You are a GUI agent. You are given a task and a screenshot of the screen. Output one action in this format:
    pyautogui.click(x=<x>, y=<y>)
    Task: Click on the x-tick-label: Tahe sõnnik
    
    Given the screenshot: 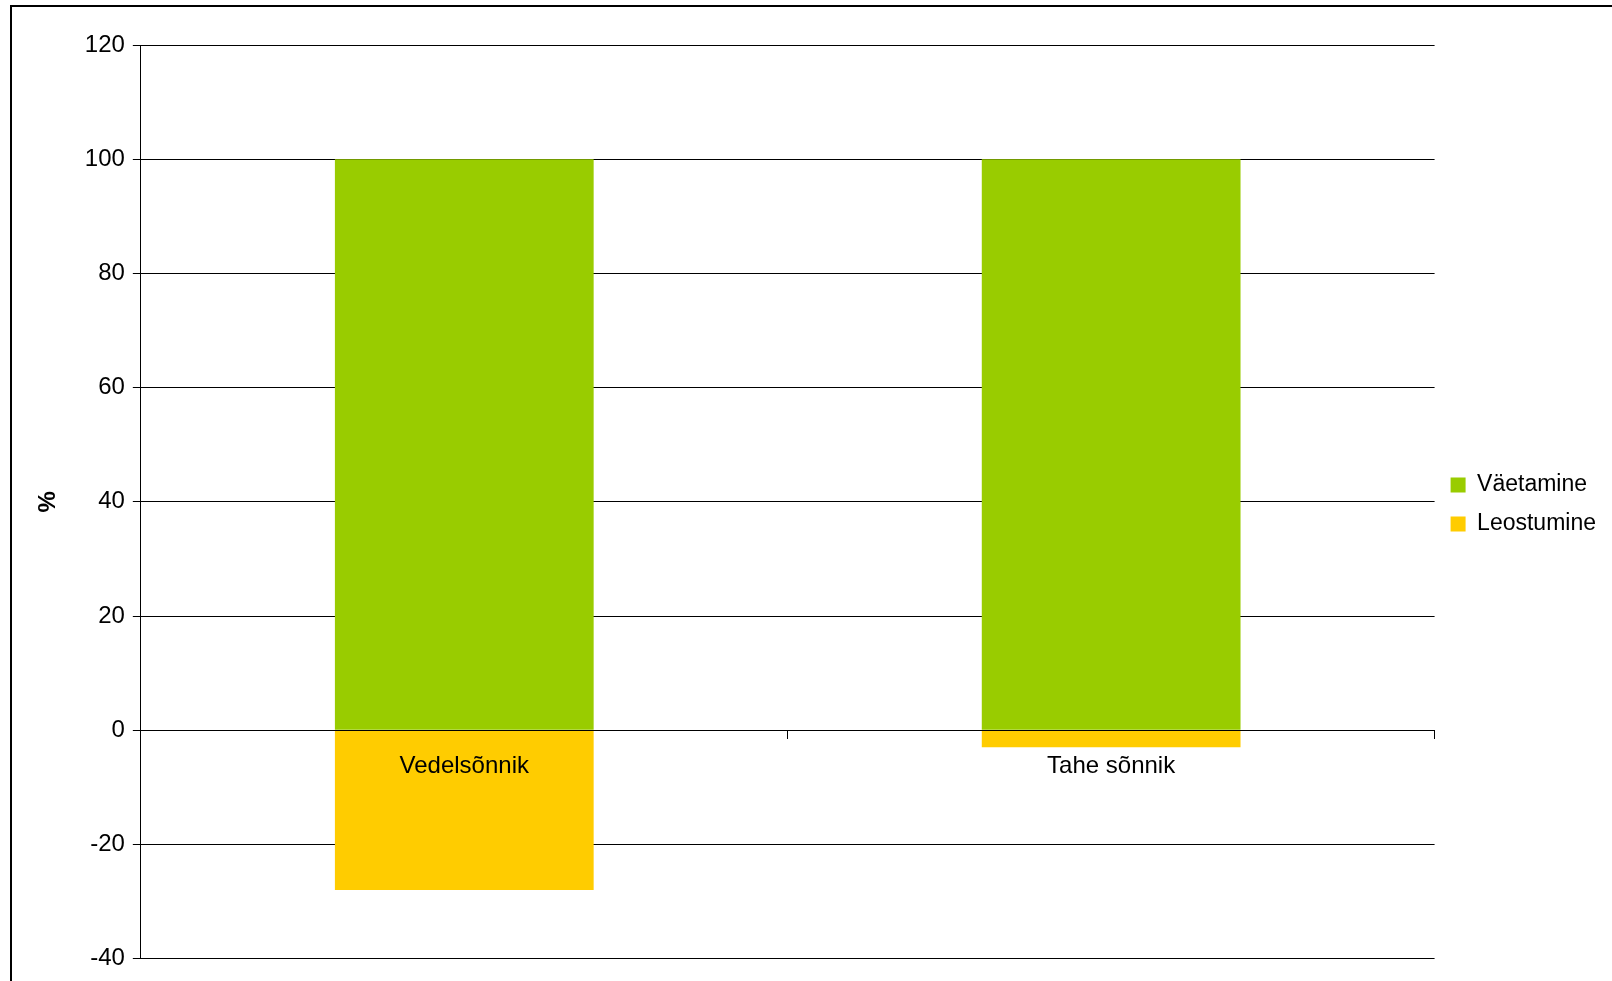 What is the action you would take?
    pyautogui.click(x=1112, y=765)
    